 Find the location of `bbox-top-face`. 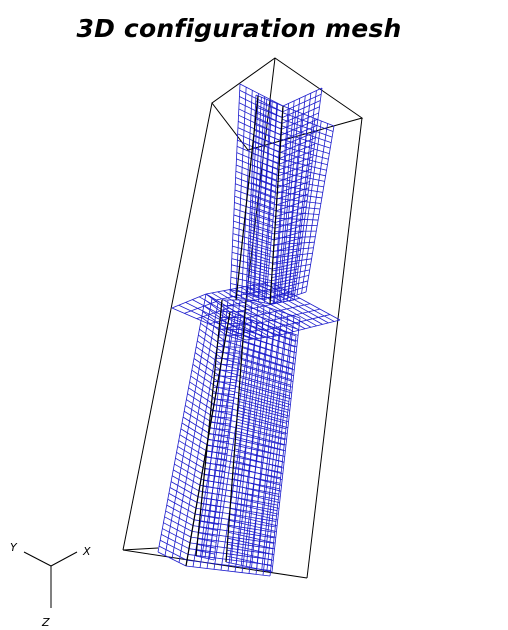

bbox-top-face is located at coordinates (287, 104).